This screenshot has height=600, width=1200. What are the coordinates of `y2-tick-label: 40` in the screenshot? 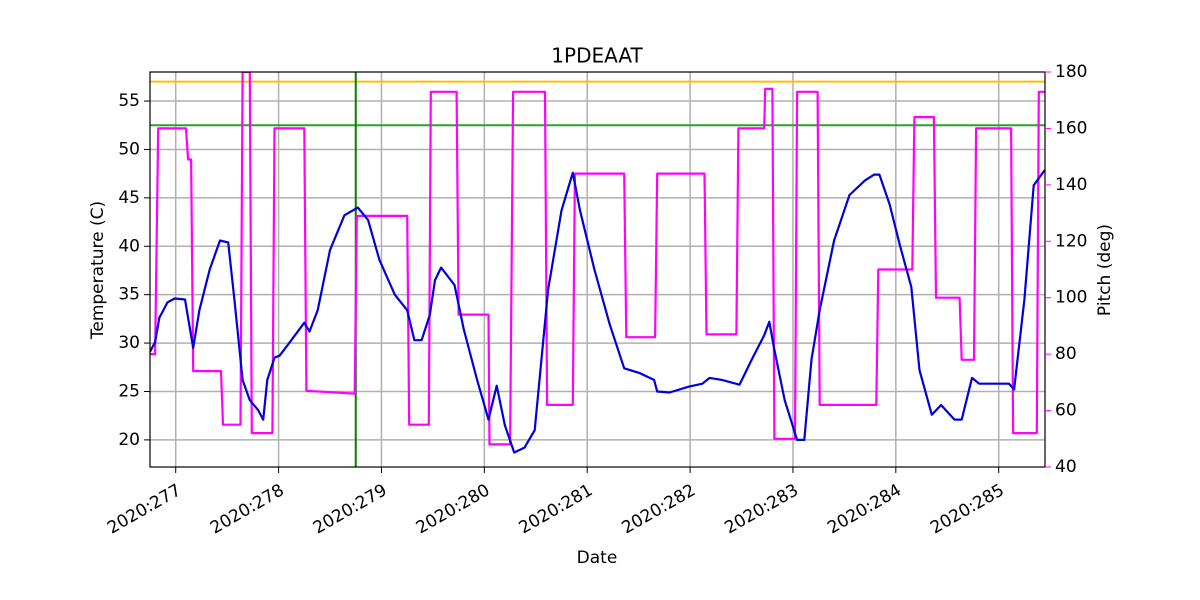 It's located at (1066, 467).